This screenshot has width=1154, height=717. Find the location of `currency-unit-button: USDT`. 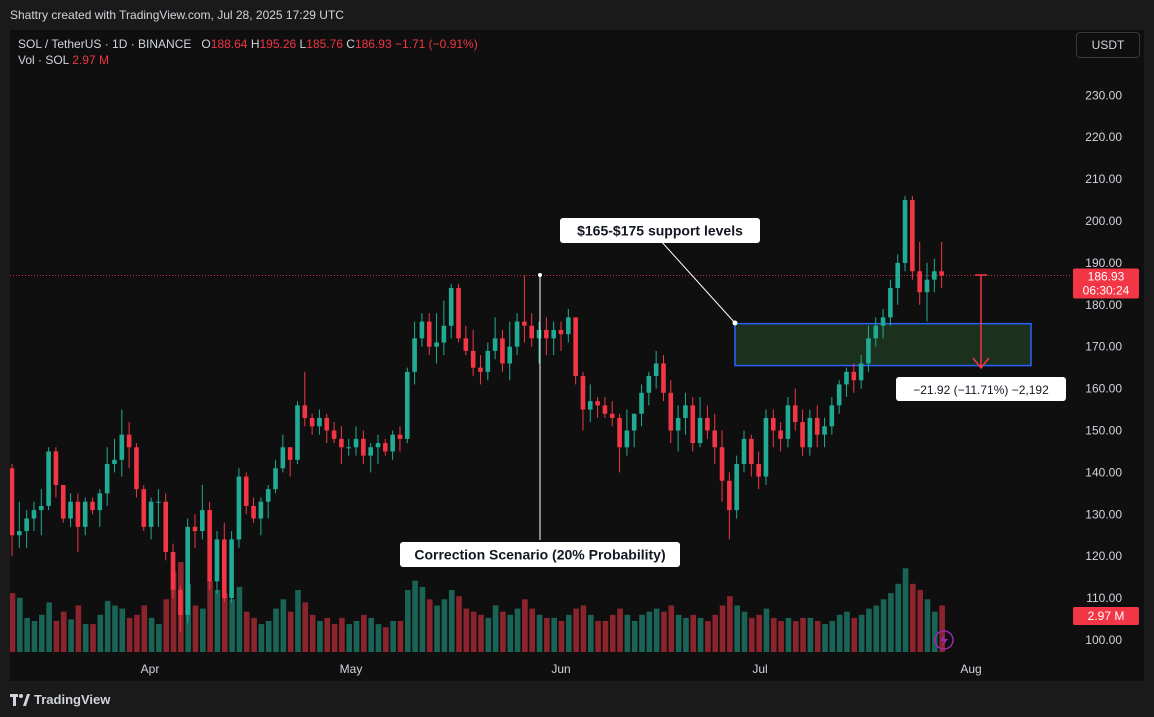

currency-unit-button: USDT is located at coordinates (1108, 45).